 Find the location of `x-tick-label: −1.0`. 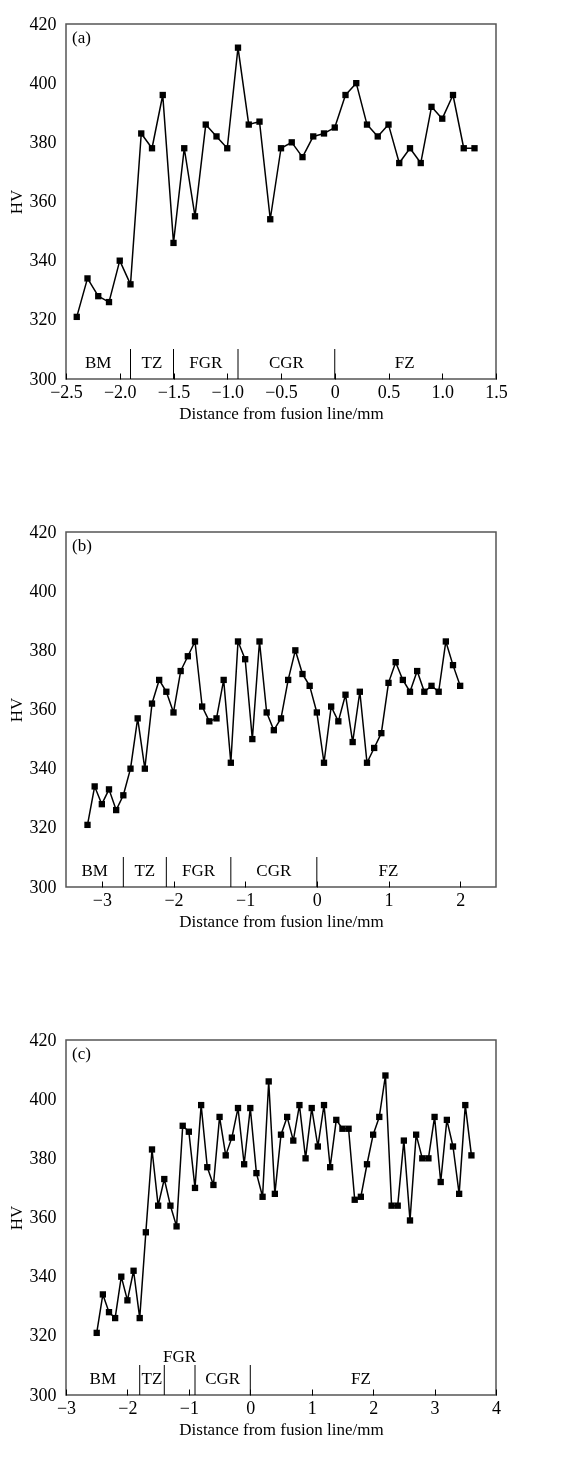

x-tick-label: −1.0 is located at coordinates (228, 391).